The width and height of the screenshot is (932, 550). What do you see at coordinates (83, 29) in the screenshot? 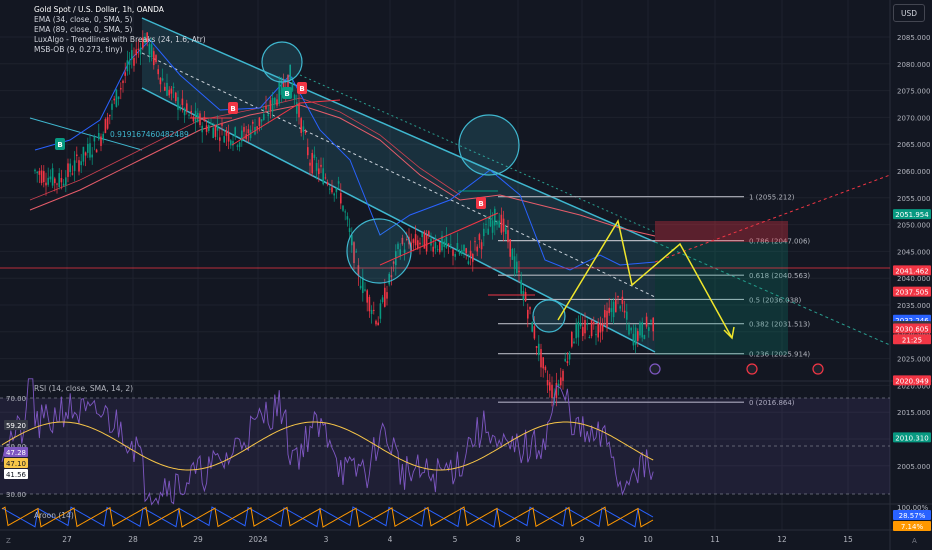
I see `ema-89-legend: EMA (89, close, 0, SMA, 5)` at bounding box center [83, 29].